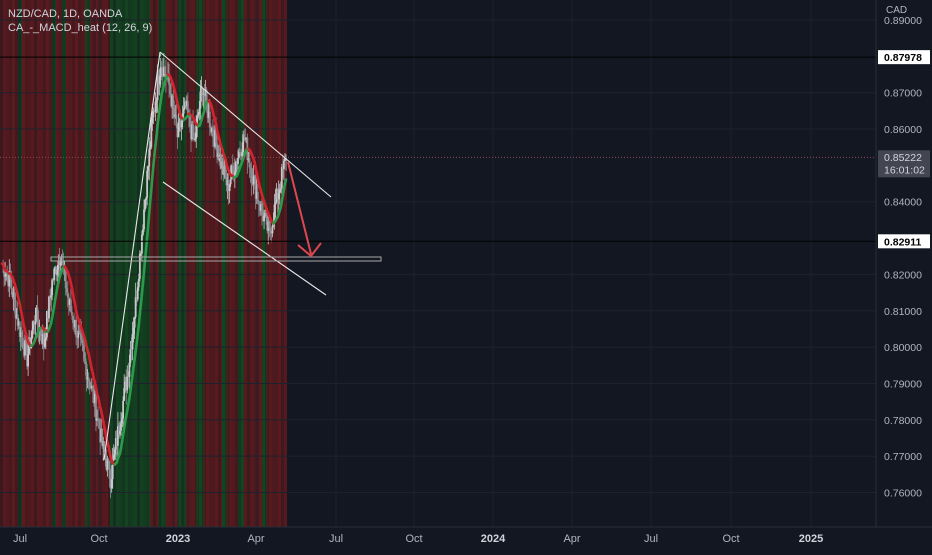 The image size is (932, 555). Describe the element at coordinates (903, 312) in the screenshot. I see `price-tick-label: 0.81000` at that location.